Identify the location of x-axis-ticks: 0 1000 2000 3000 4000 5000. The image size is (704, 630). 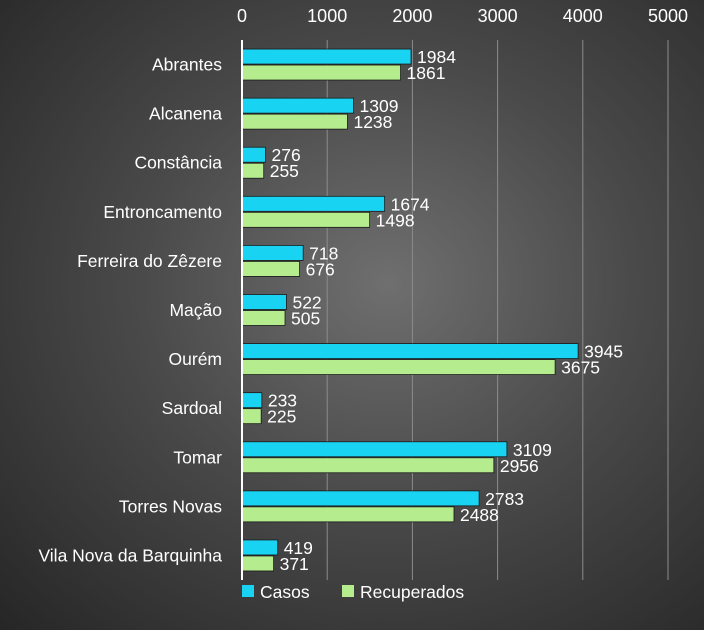
(462, 16).